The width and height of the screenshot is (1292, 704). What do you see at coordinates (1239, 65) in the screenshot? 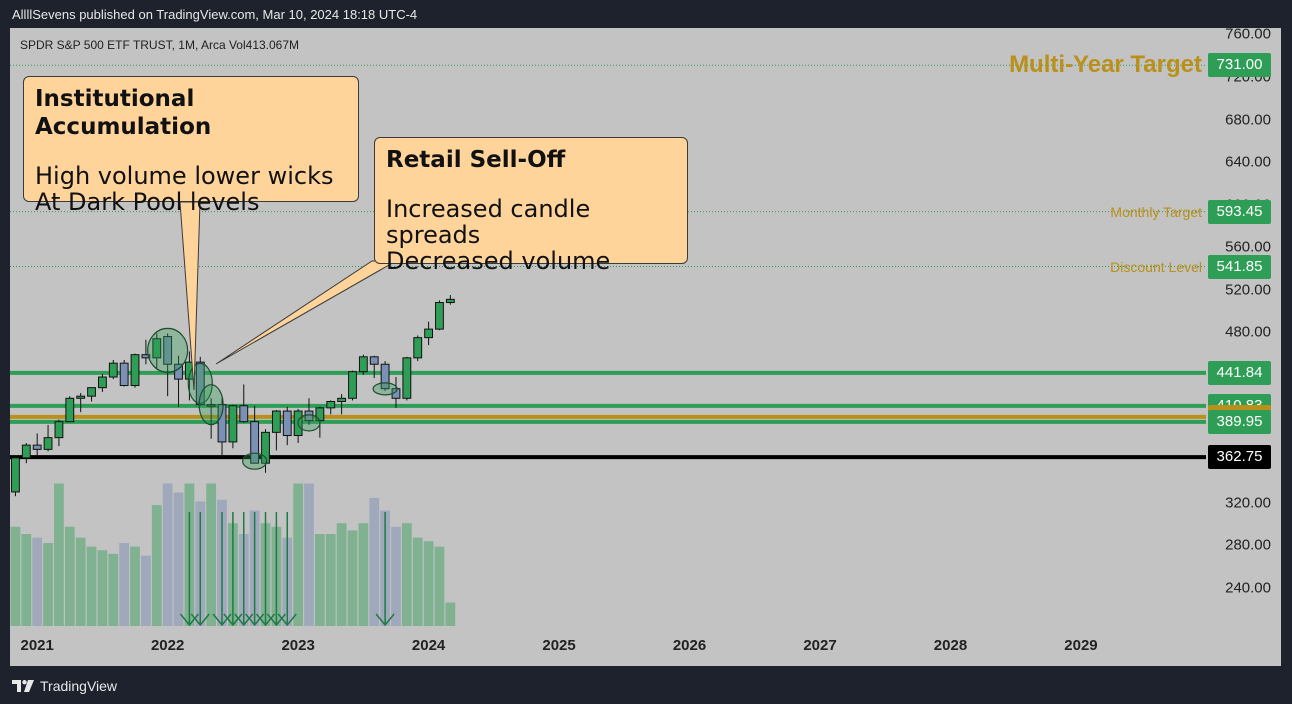
I see `price-tag: 731.00` at bounding box center [1239, 65].